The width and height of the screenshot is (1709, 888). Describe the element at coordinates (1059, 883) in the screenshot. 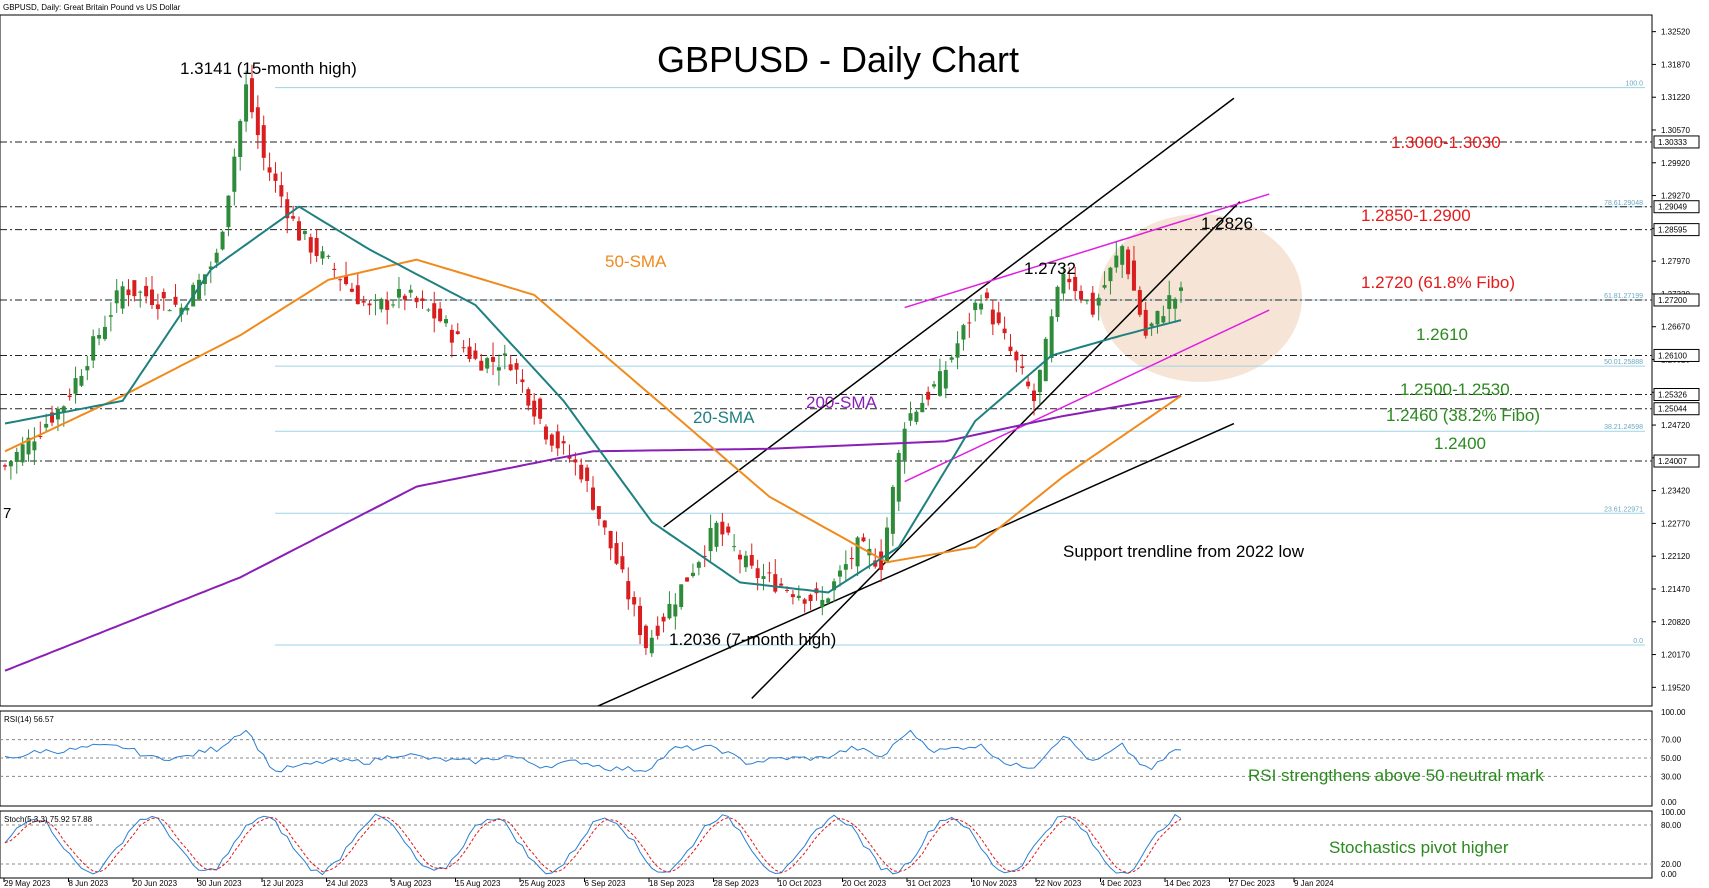

I see `time-tick-label: 22 Nov 2023` at that location.